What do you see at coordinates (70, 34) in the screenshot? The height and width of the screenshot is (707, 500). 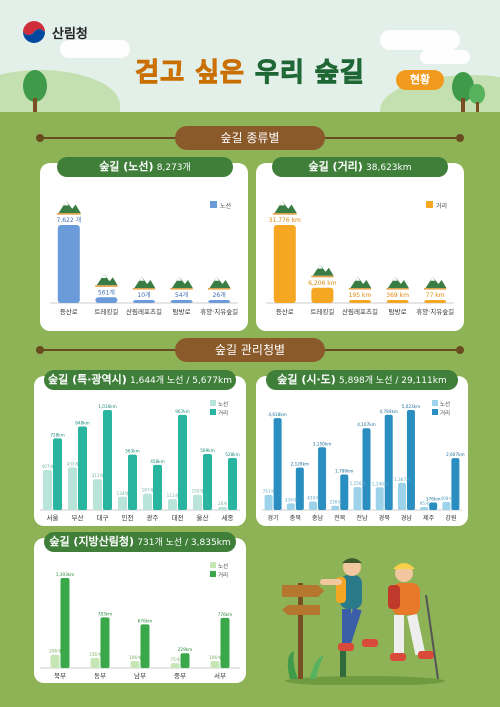 I see `org-name: 산림청` at bounding box center [70, 34].